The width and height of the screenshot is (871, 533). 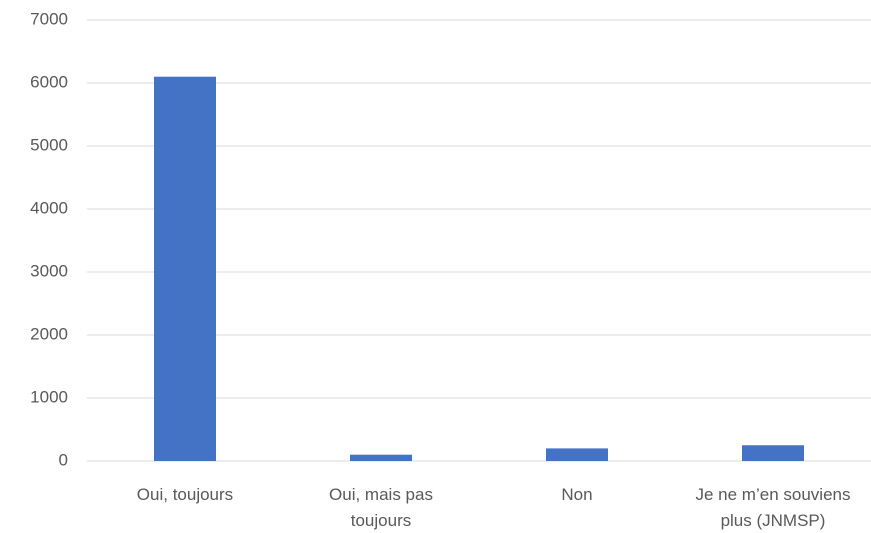 I want to click on y-tick-label: 0, so click(x=63, y=459).